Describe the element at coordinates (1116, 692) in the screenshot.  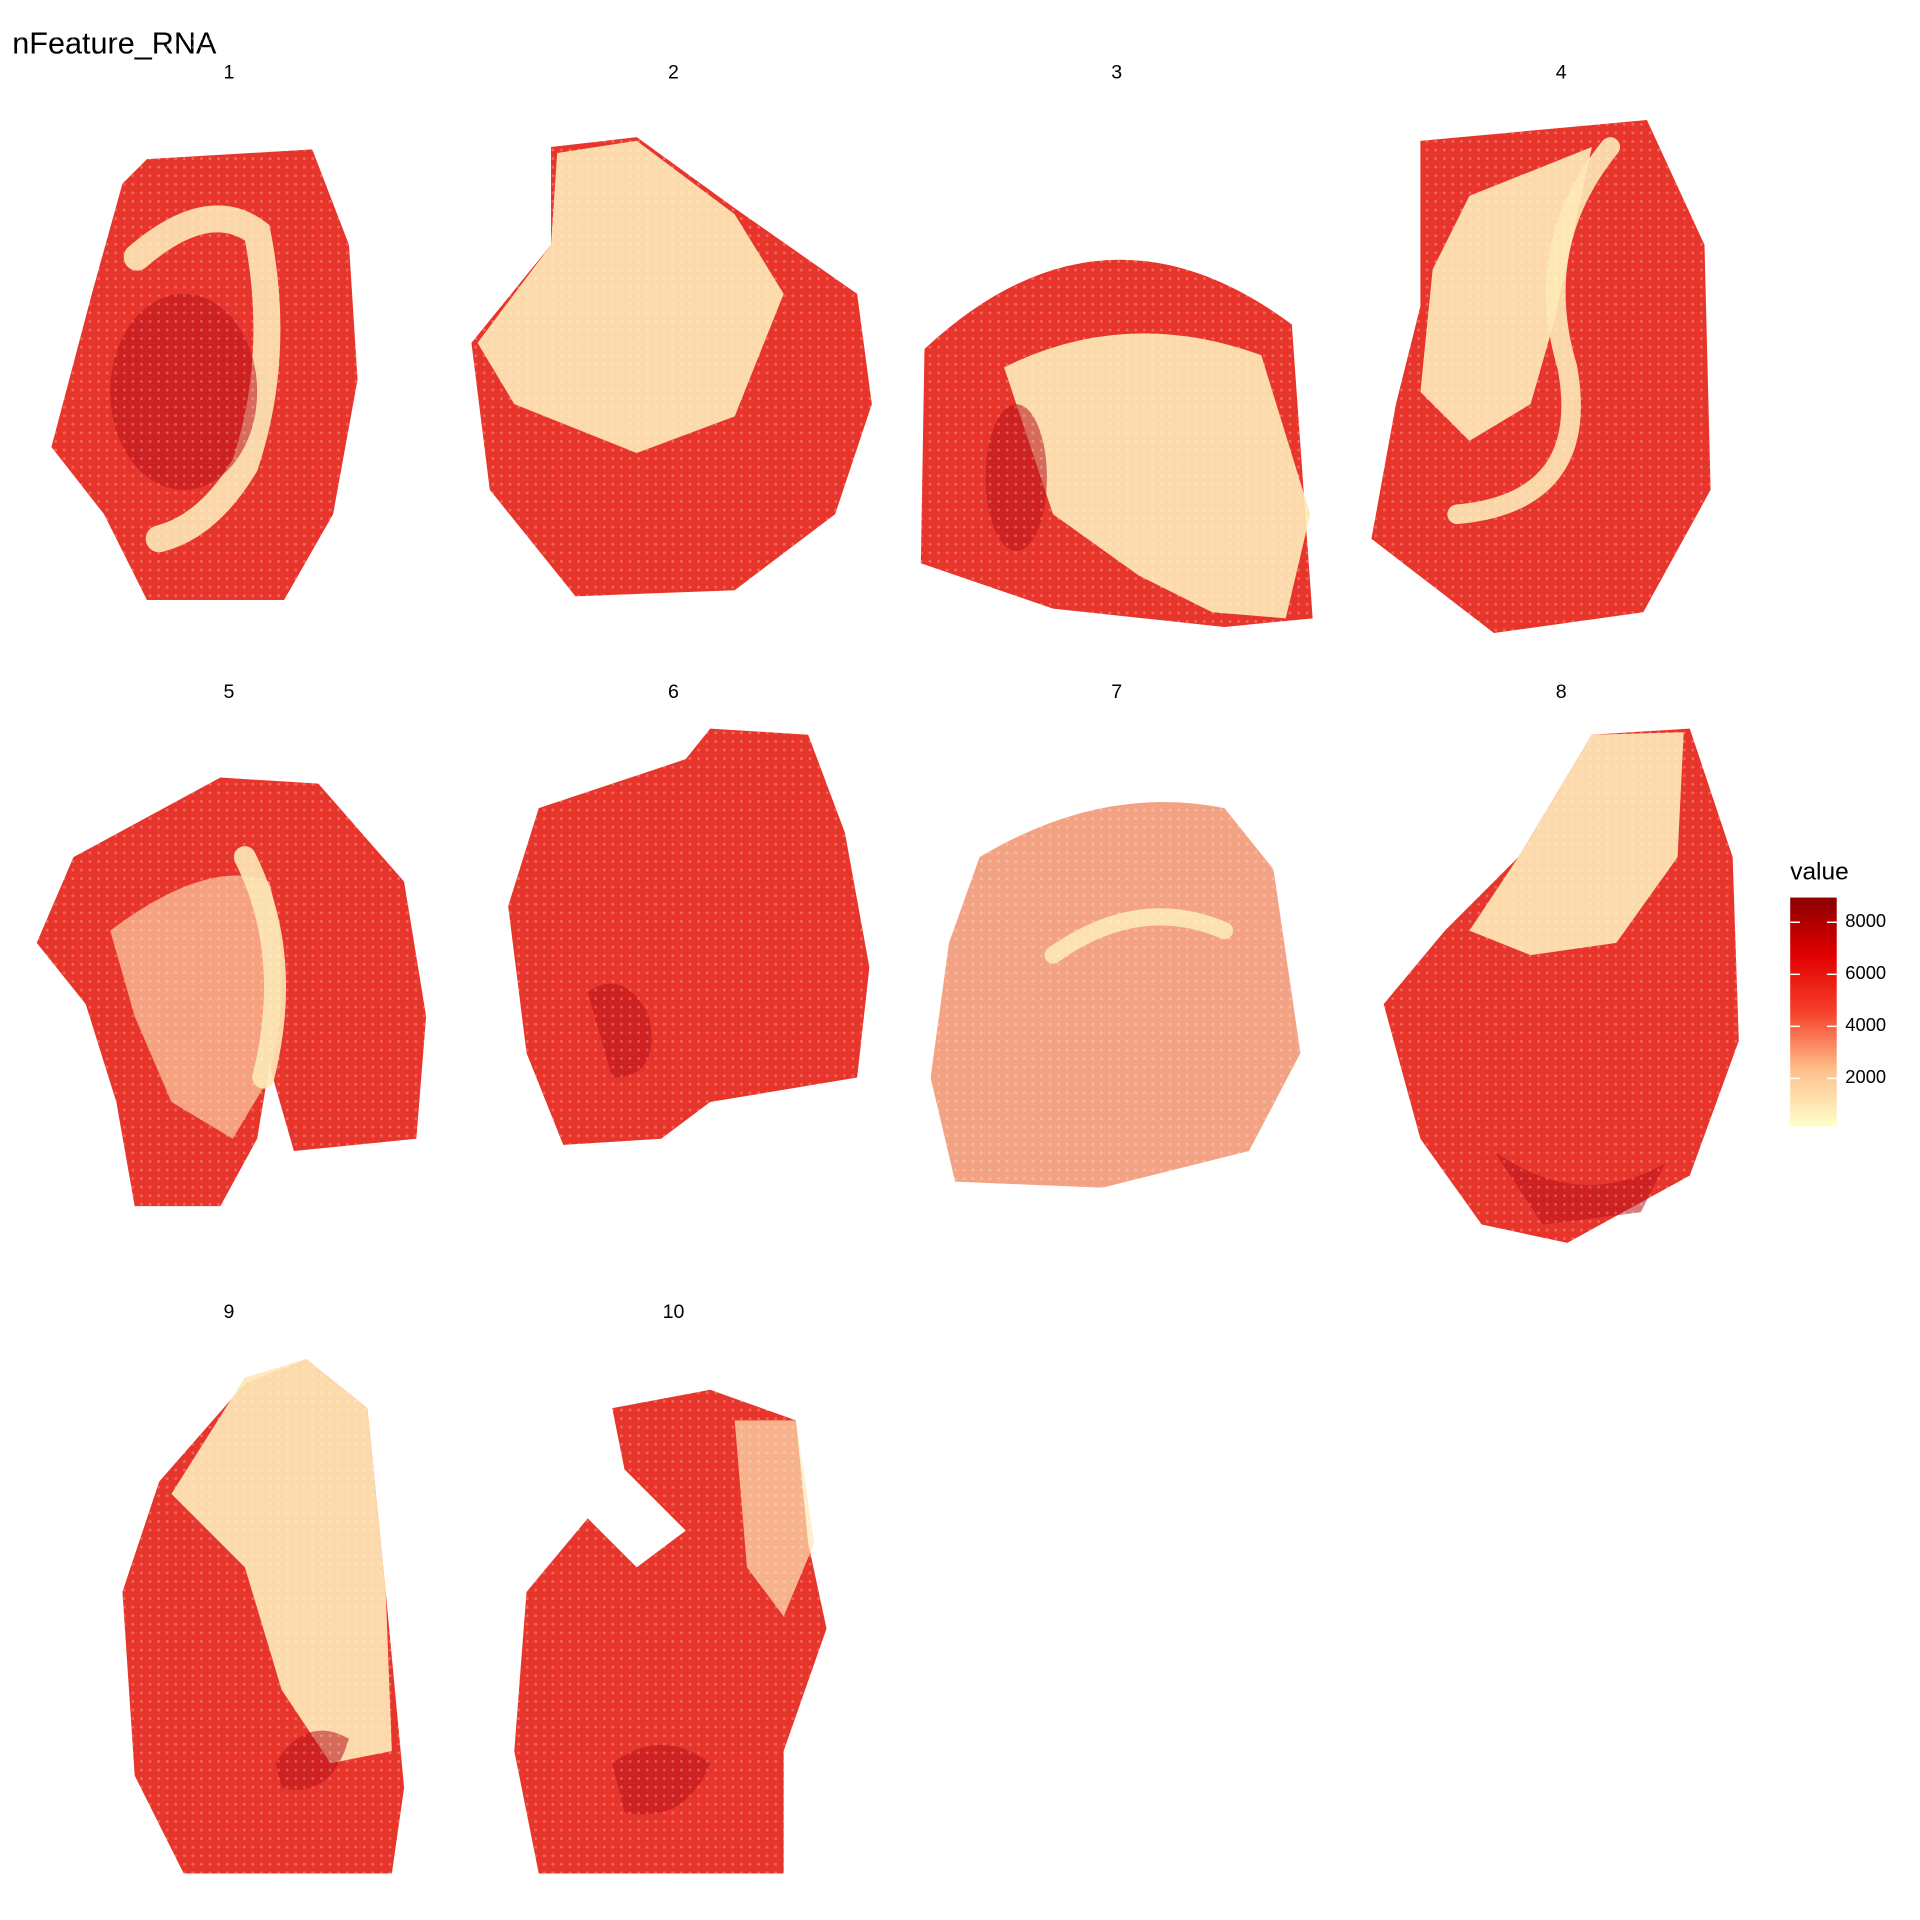
I see `panel-label: 7` at that location.